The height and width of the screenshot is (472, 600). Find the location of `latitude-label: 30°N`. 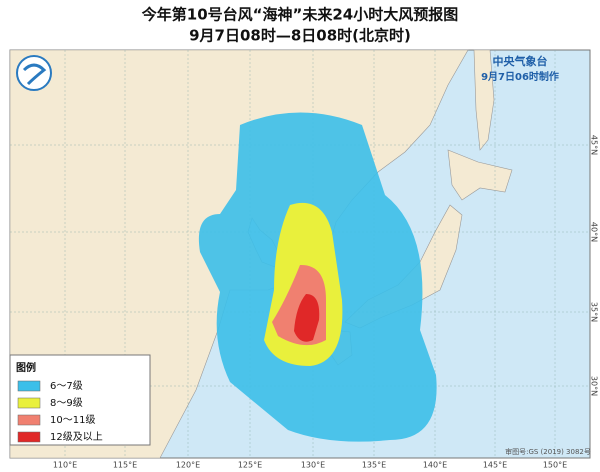

latitude-label: 30°N is located at coordinates (594, 386).